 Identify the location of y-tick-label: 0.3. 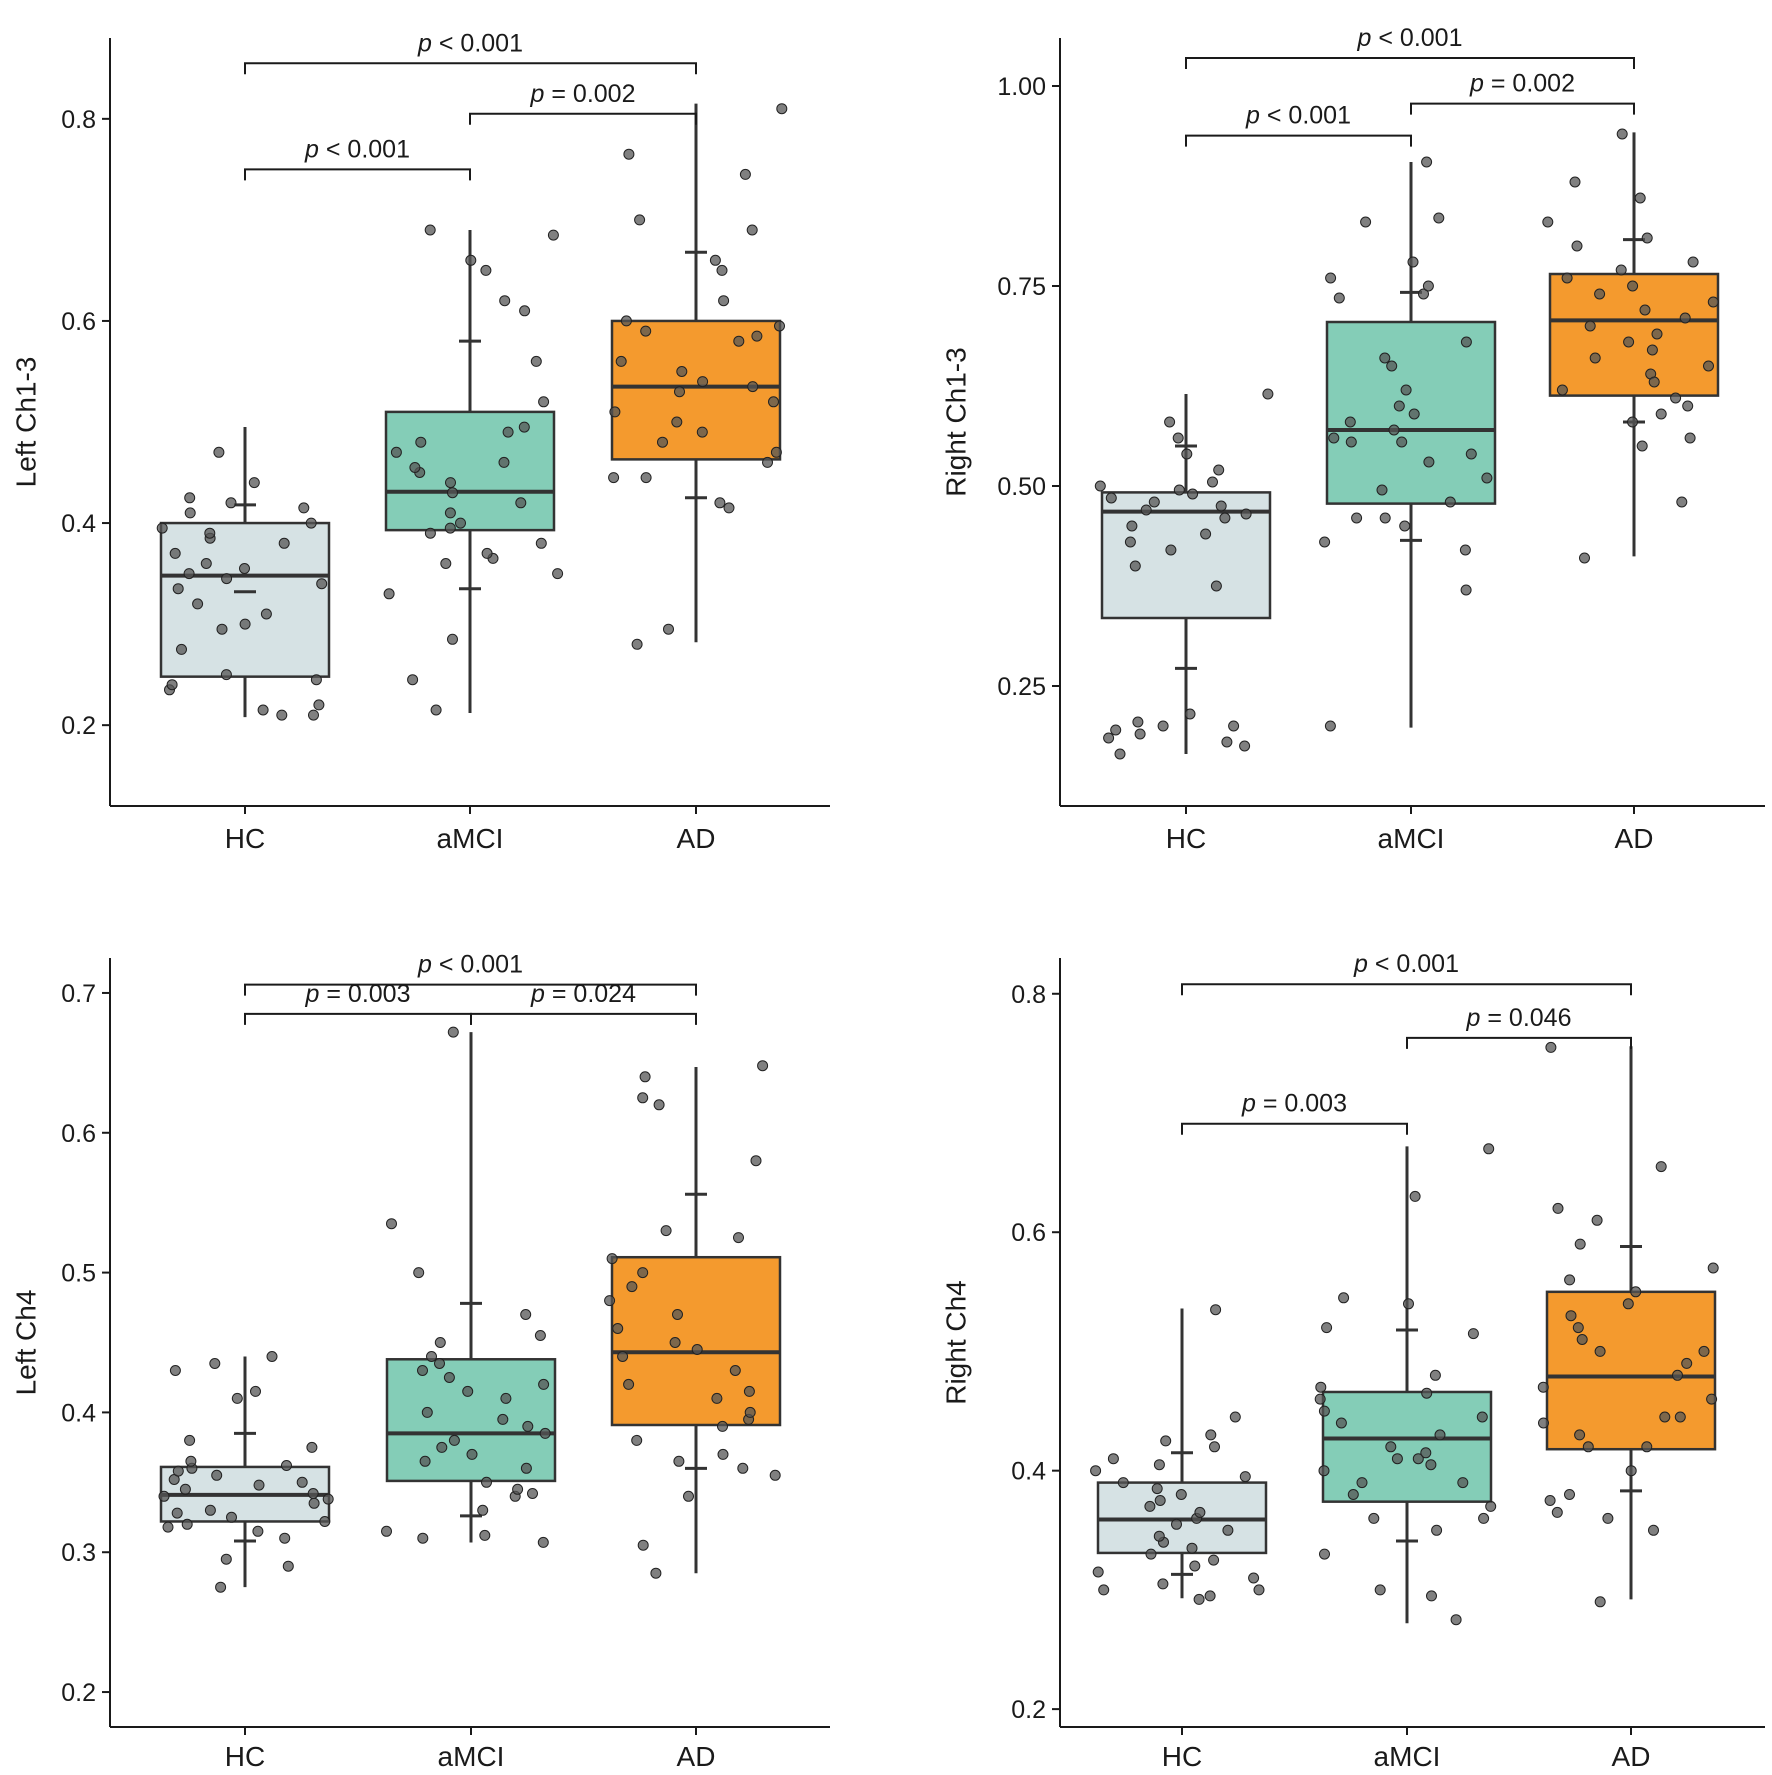
(78, 1553).